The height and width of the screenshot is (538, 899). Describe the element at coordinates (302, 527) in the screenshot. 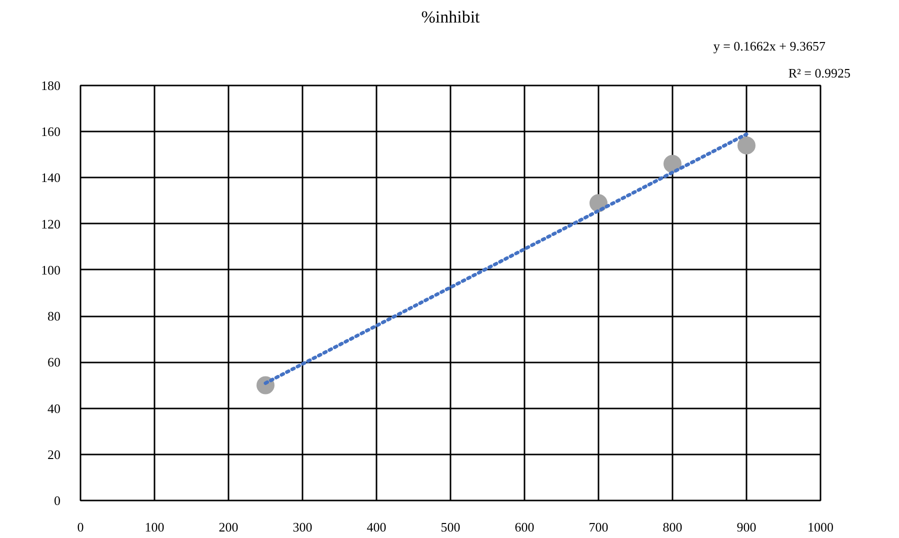

I see `x-tick-label: 300` at that location.